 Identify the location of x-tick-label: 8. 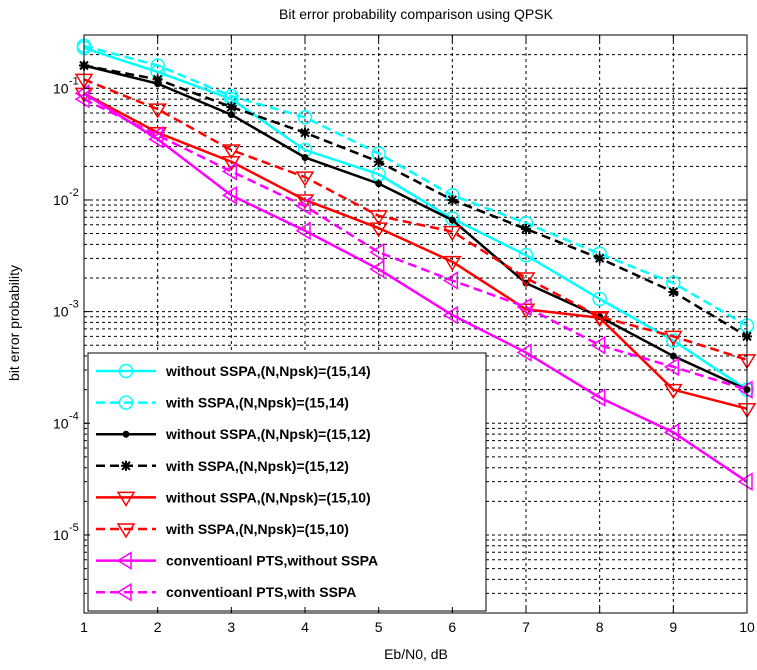
(600, 627).